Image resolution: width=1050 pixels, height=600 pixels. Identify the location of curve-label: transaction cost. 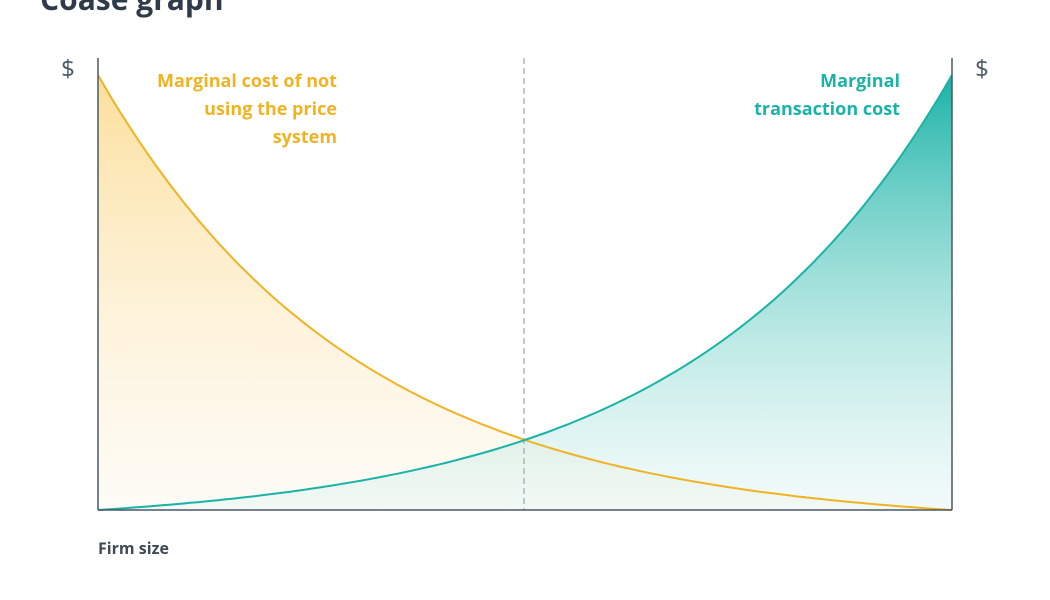
(827, 109).